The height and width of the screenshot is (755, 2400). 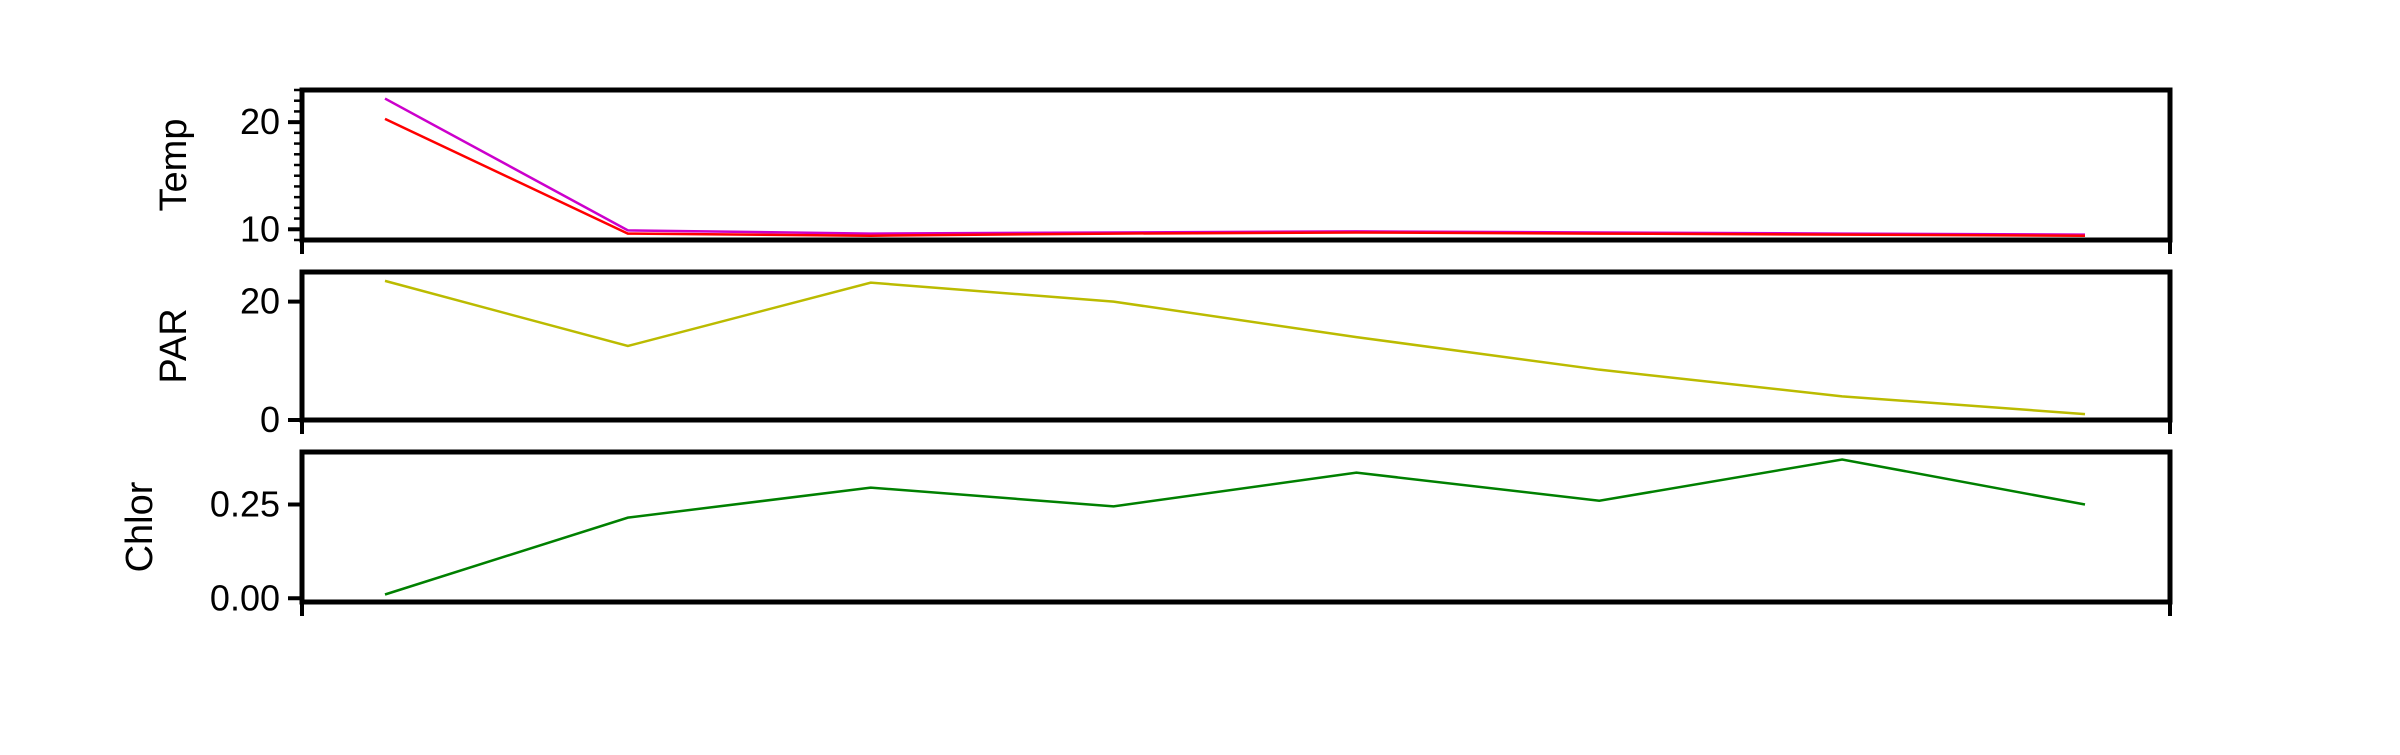 I want to click on par-axis-title: PAR, so click(x=174, y=345).